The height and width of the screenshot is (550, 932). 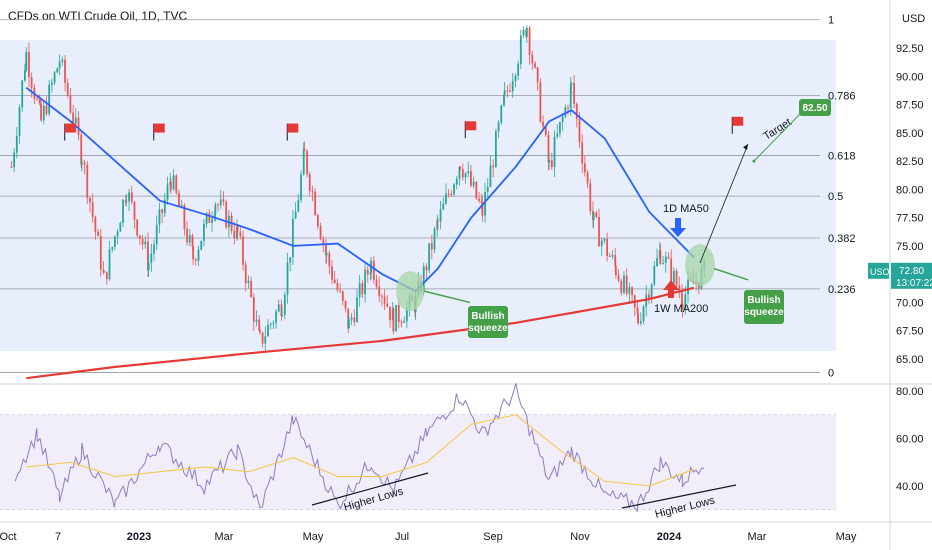 I want to click on ma200-label: 1W MA200, so click(x=681, y=309).